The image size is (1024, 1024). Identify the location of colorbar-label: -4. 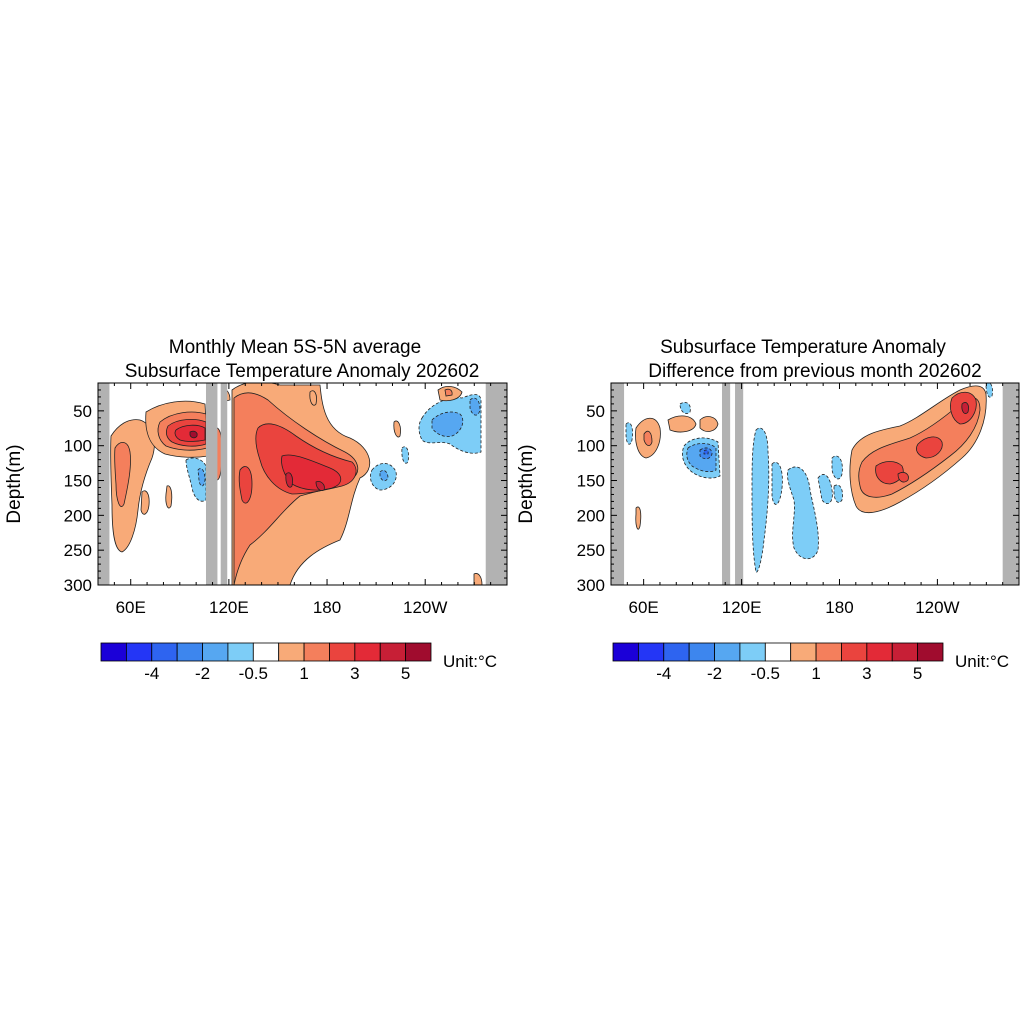
(151, 673).